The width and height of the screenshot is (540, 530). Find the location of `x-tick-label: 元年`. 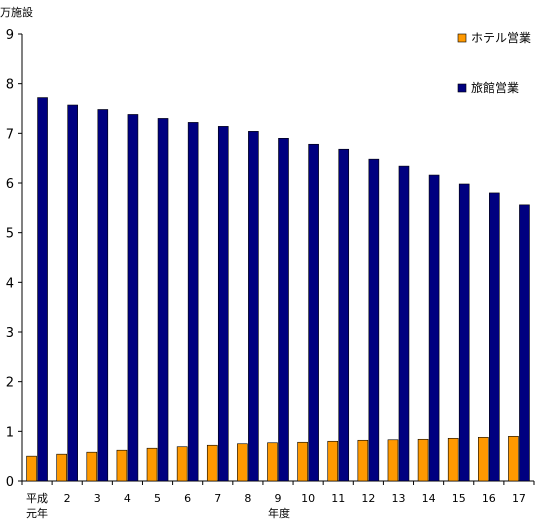

x-tick-label: 元年 is located at coordinates (37, 513).